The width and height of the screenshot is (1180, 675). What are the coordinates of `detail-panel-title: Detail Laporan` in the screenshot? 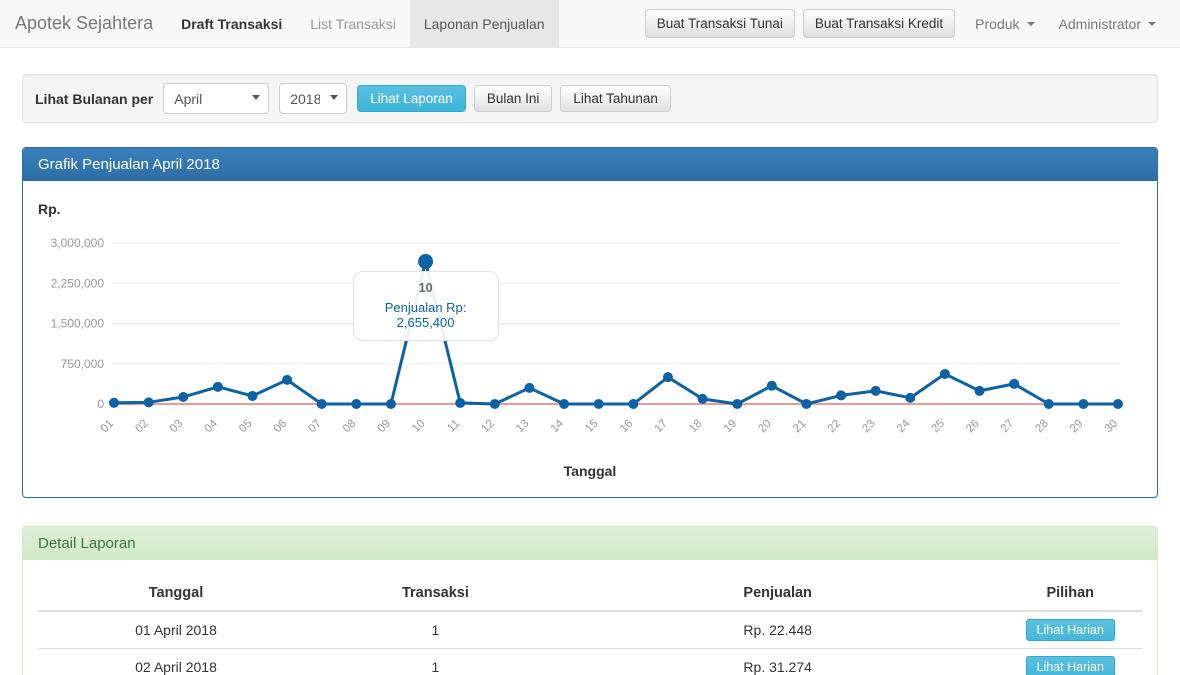 It's located at (590, 543).